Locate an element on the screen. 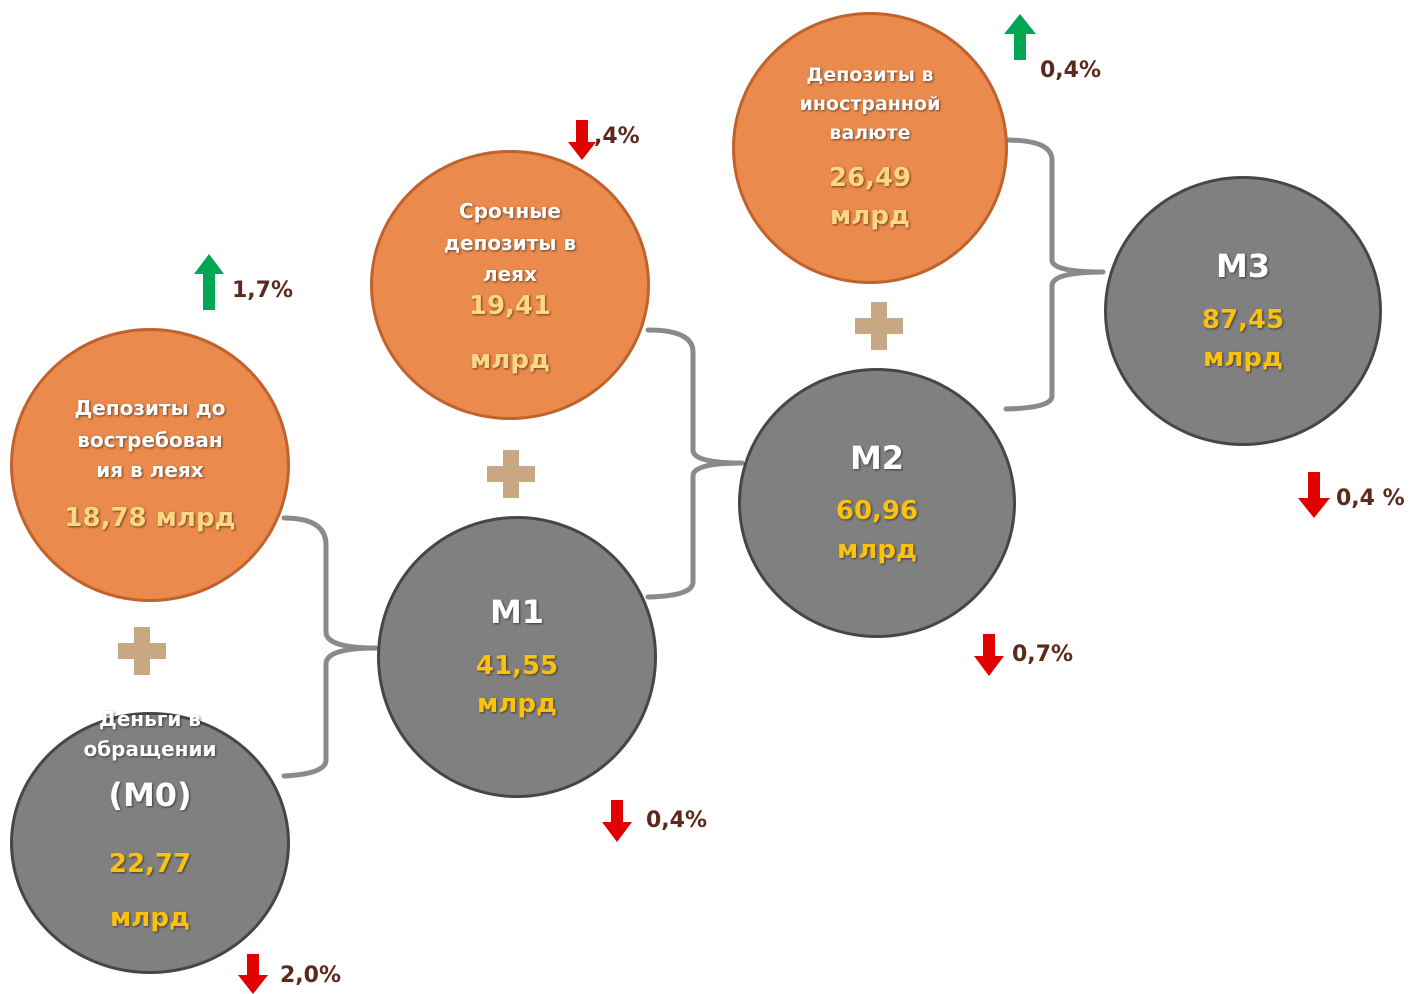 This screenshot has width=1415, height=994. term-deposits-change: ,4% is located at coordinates (617, 136).